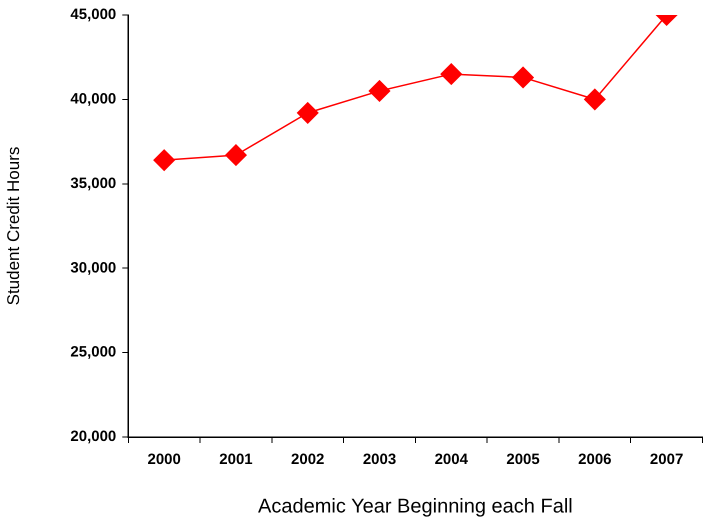 The height and width of the screenshot is (523, 714). I want to click on y-tick-label: 30,000, so click(93, 267).